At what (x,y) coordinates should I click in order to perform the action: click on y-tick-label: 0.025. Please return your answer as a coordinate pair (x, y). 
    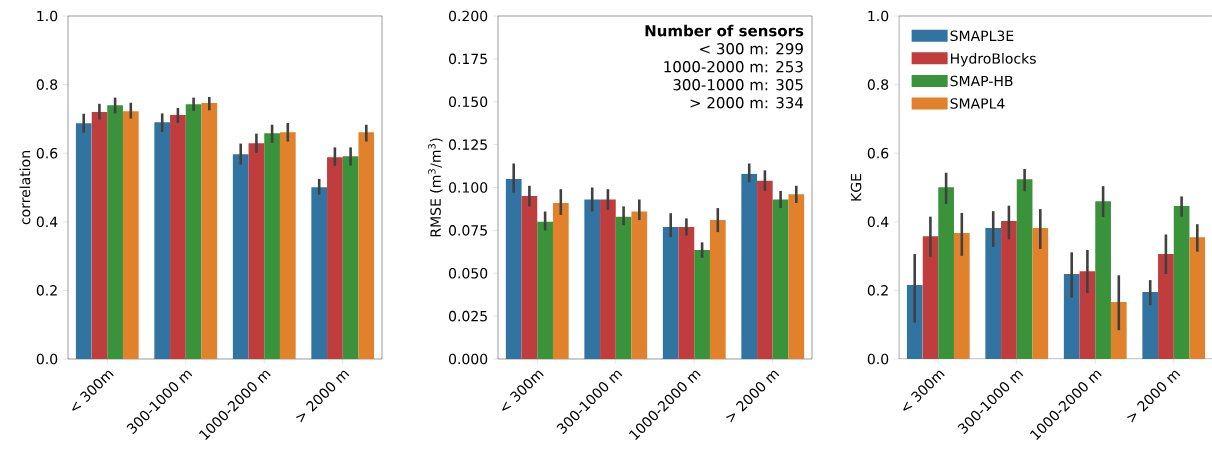
    Looking at the image, I should click on (467, 316).